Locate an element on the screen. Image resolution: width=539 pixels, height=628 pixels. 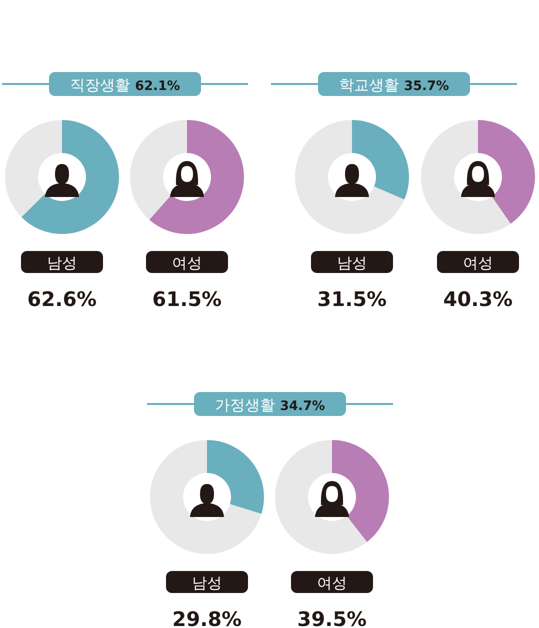
text: 61.5% is located at coordinates (187, 299).